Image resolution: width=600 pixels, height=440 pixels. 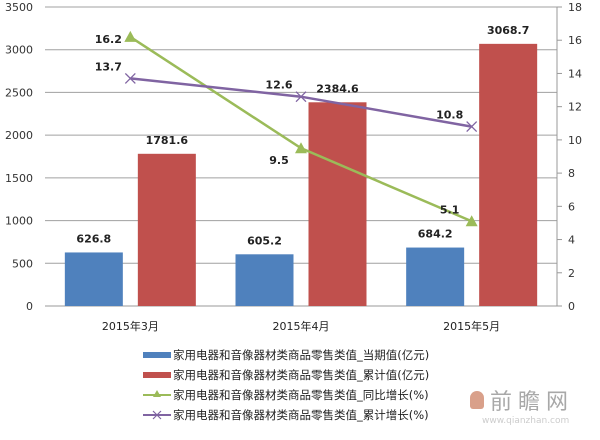 What do you see at coordinates (435, 234) in the screenshot?
I see `svg-text: 684.2` at bounding box center [435, 234].